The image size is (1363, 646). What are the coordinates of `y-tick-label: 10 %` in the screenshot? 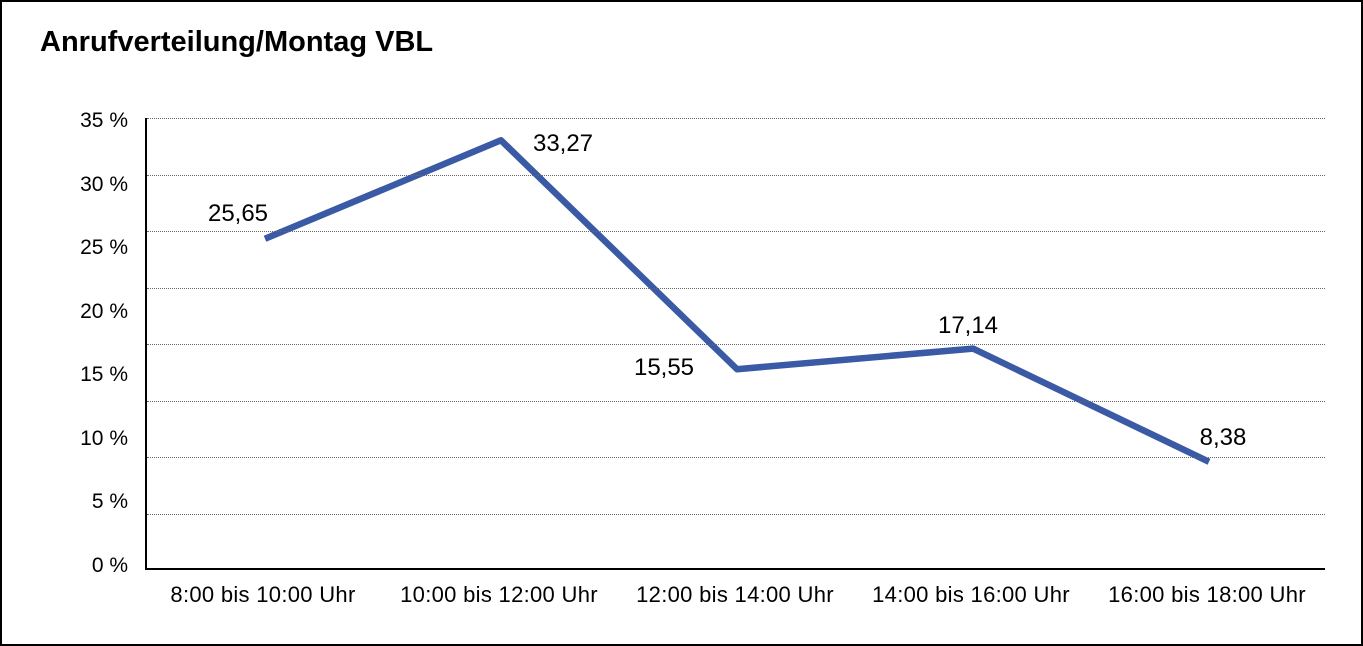 It's located at (104, 438).